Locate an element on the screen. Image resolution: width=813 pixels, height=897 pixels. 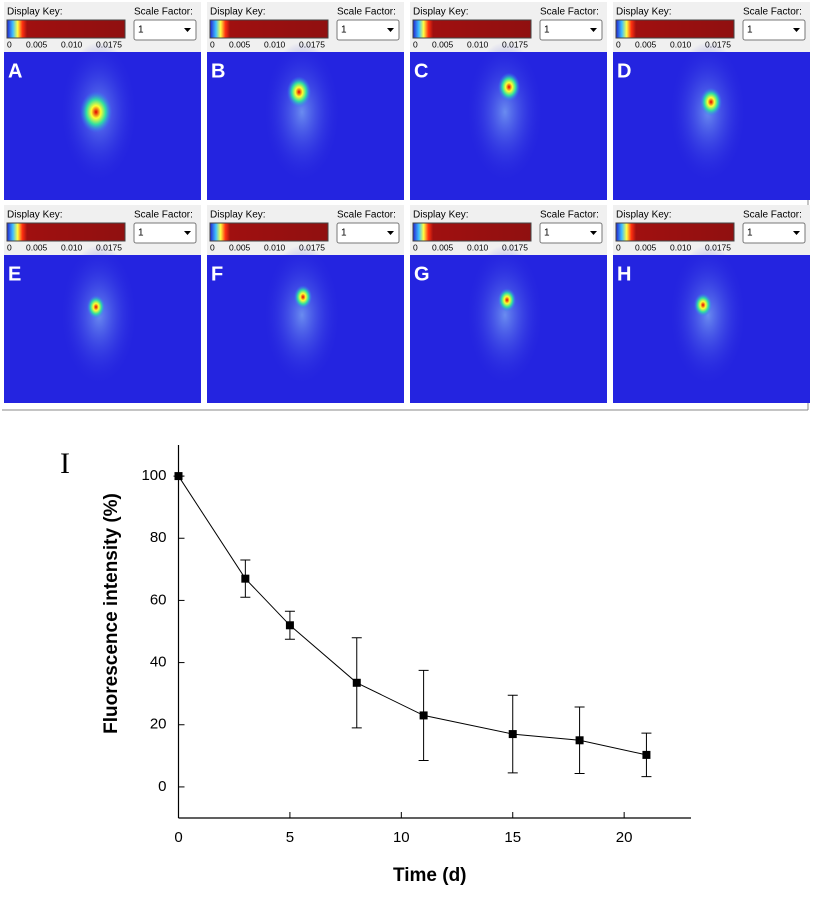
x-axis-label: Time (d) is located at coordinates (430, 875).